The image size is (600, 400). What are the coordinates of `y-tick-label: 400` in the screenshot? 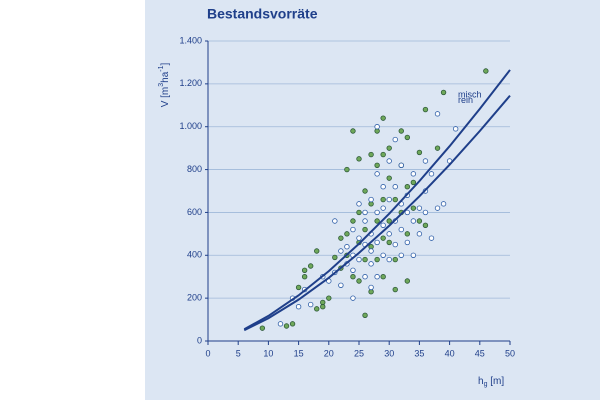 It's located at (194, 255).